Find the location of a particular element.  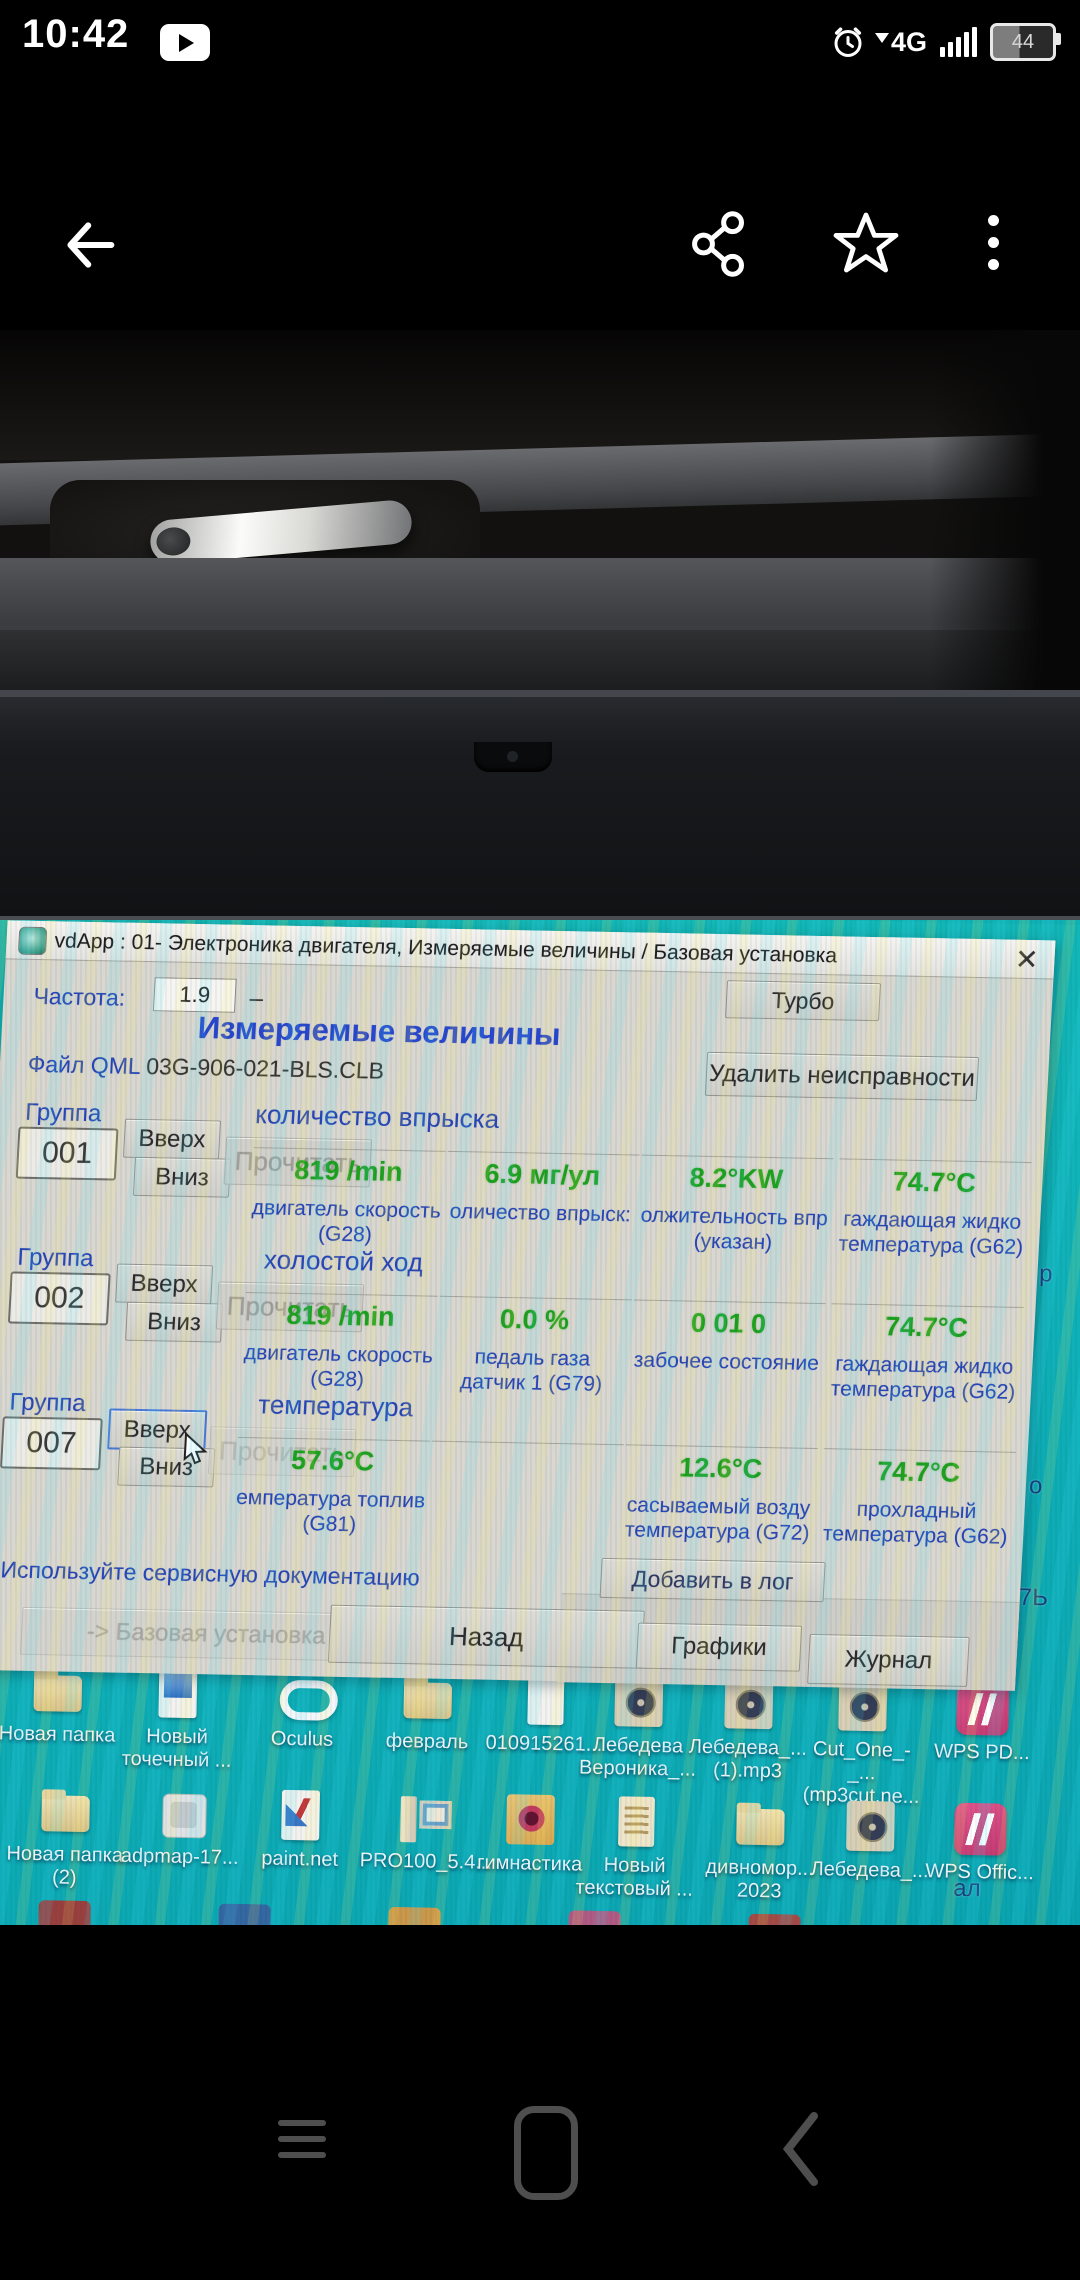

shadow-right is located at coordinates (1005, 510).